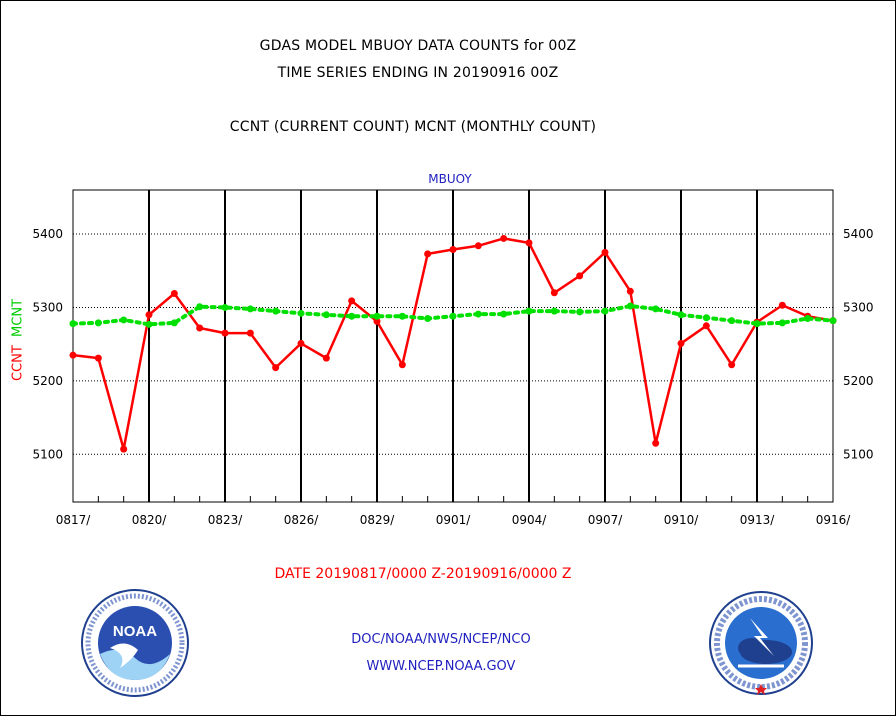  What do you see at coordinates (682, 520) in the screenshot?
I see `x-tick-label: 0910/` at bounding box center [682, 520].